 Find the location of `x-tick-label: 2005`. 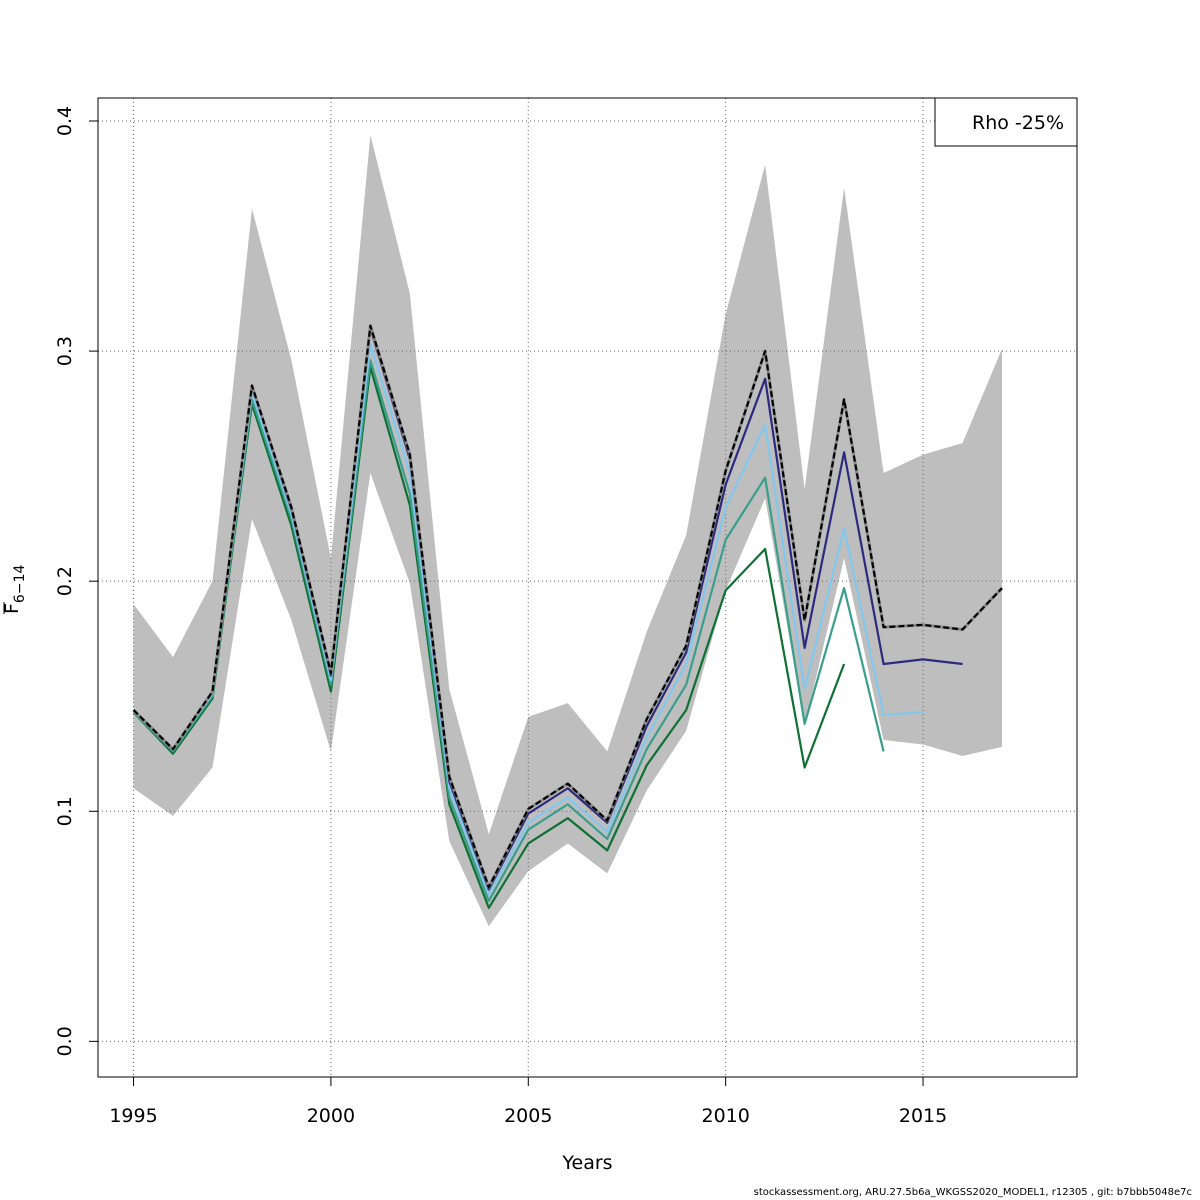

x-tick-label: 2005 is located at coordinates (528, 1116).